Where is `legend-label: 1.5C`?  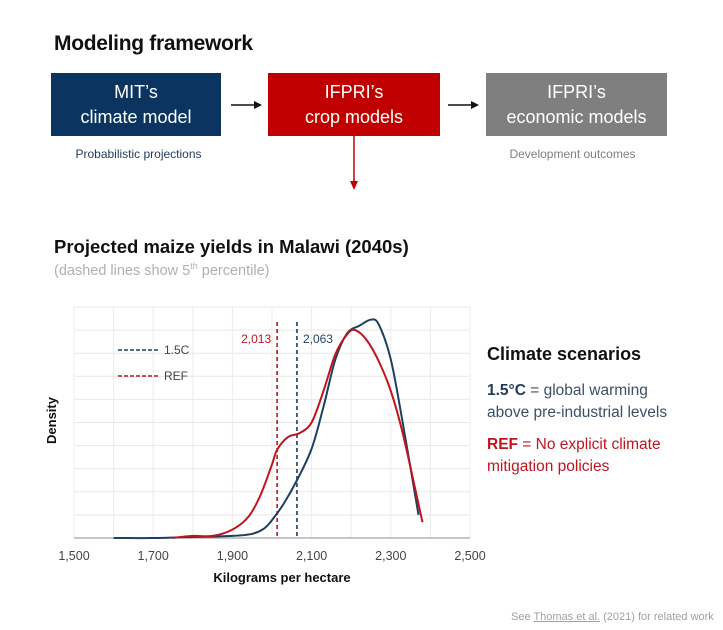 legend-label: 1.5C is located at coordinates (177, 350).